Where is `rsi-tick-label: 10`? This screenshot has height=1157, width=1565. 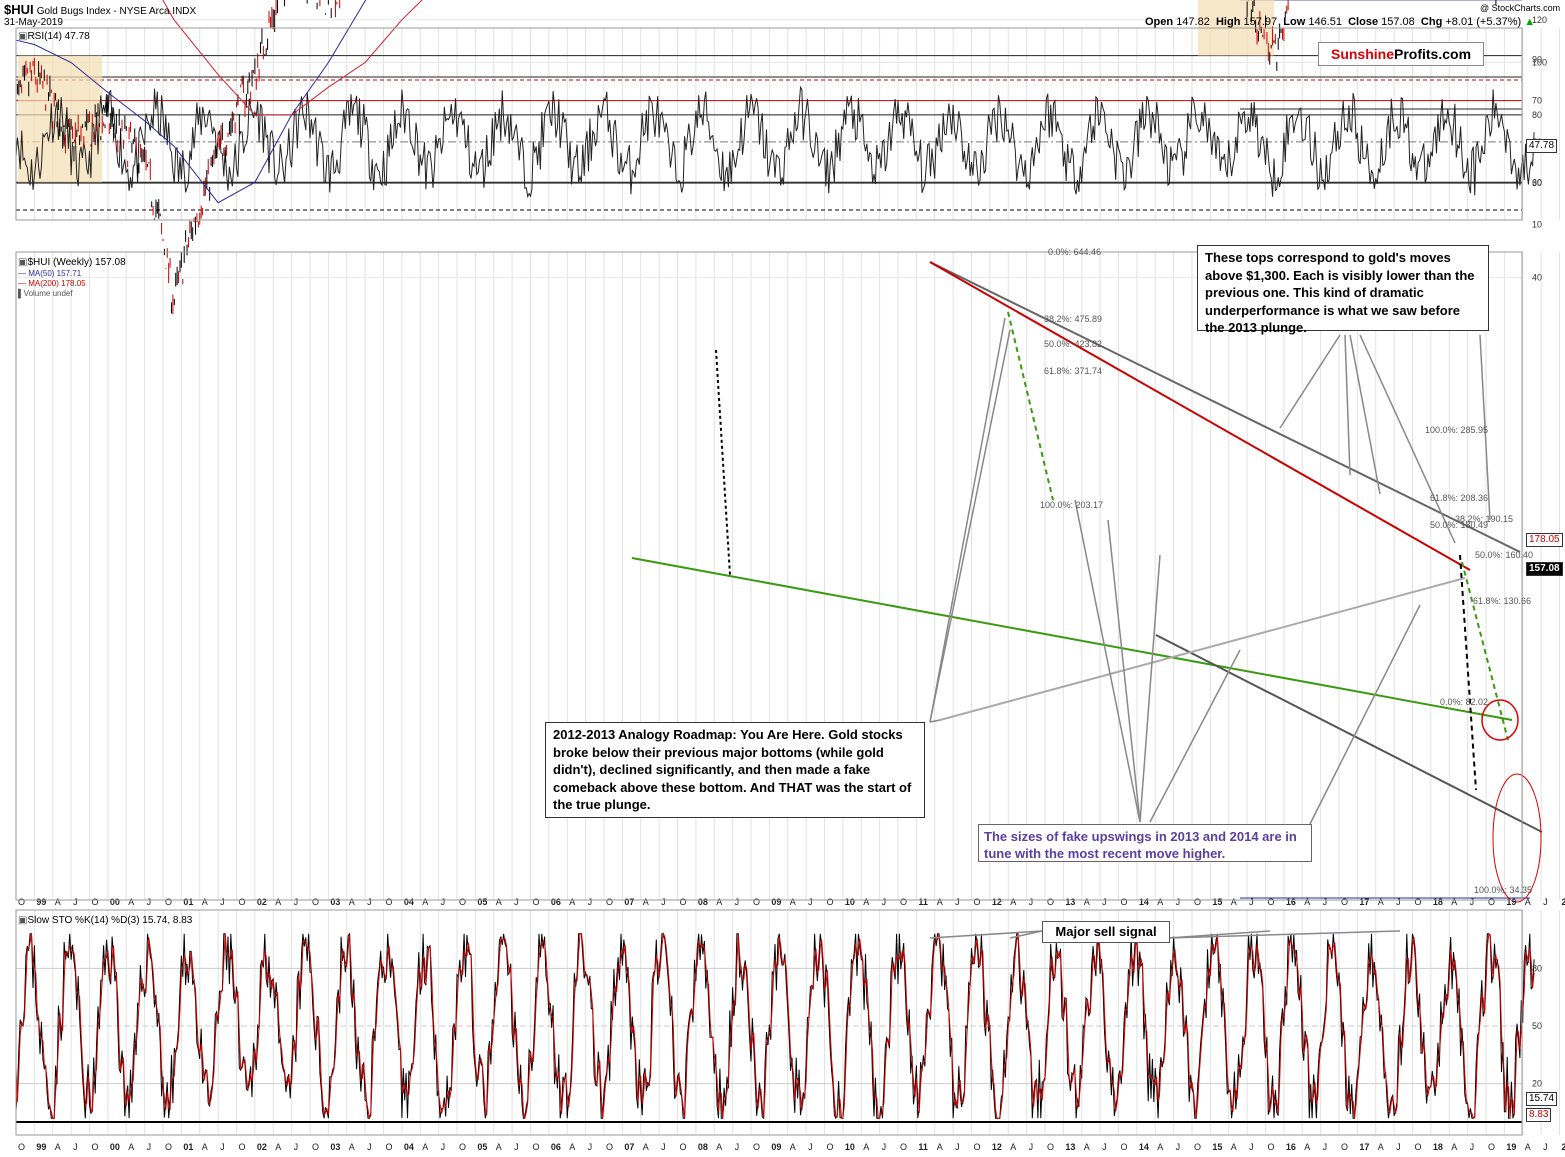 rsi-tick-label: 10 is located at coordinates (1537, 224).